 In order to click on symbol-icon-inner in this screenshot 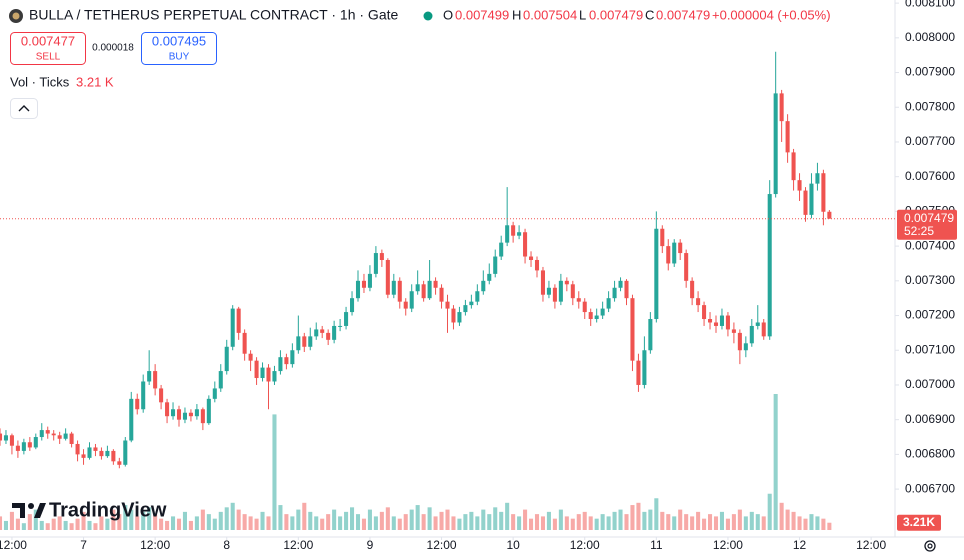, I will do `click(16, 16)`.